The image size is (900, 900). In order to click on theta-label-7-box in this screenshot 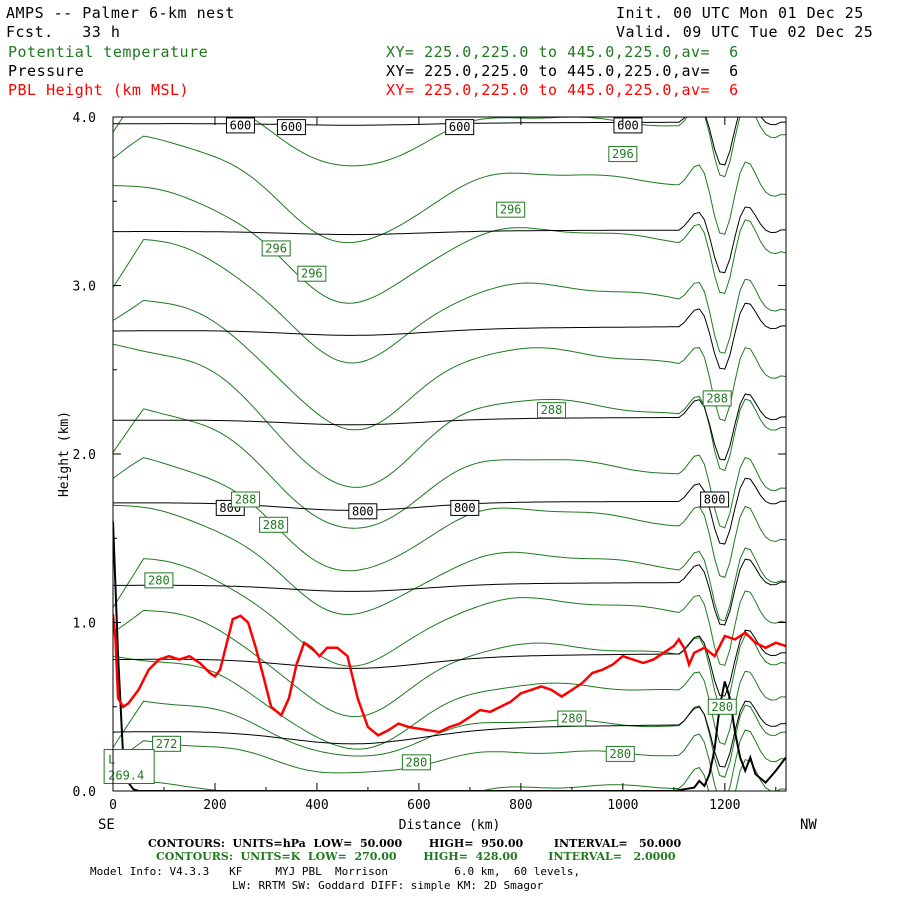, I will do `click(274, 524)`.